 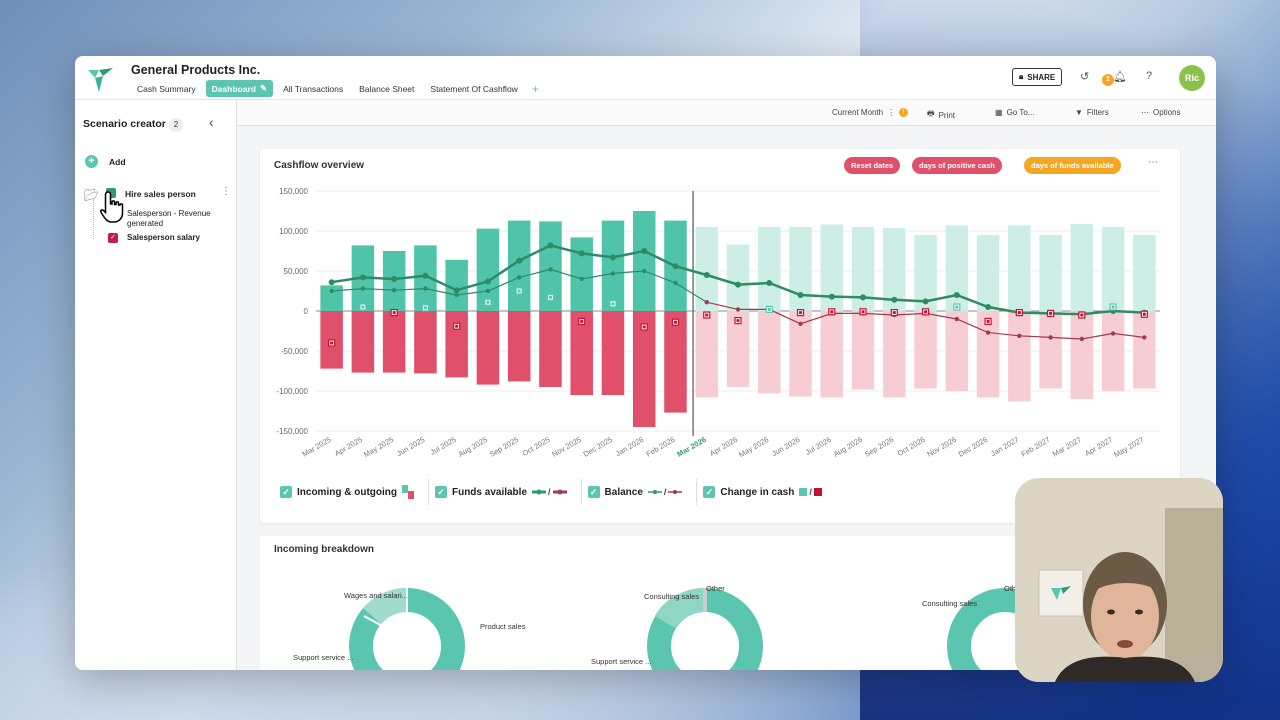 I want to click on chevron-left-icon: ‹, so click(x=211, y=122).